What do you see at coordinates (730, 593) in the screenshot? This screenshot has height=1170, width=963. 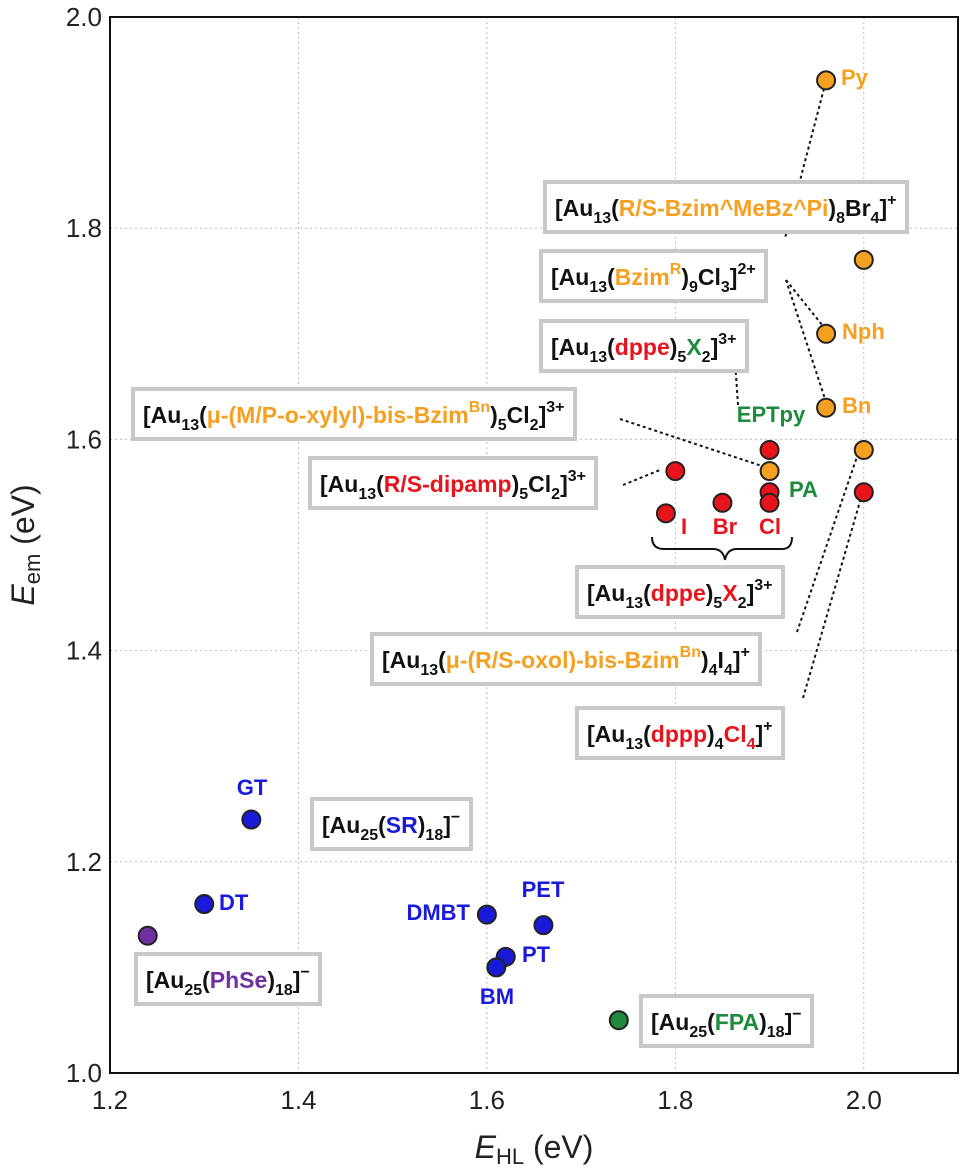 I see `formula-segment: X` at bounding box center [730, 593].